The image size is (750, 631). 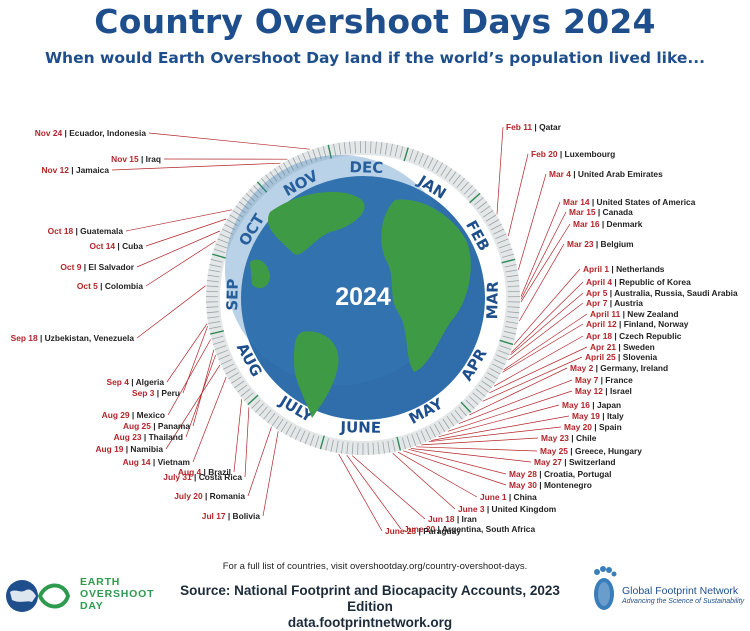 I want to click on country-label: June 3 | United Kingdom, so click(x=507, y=509).